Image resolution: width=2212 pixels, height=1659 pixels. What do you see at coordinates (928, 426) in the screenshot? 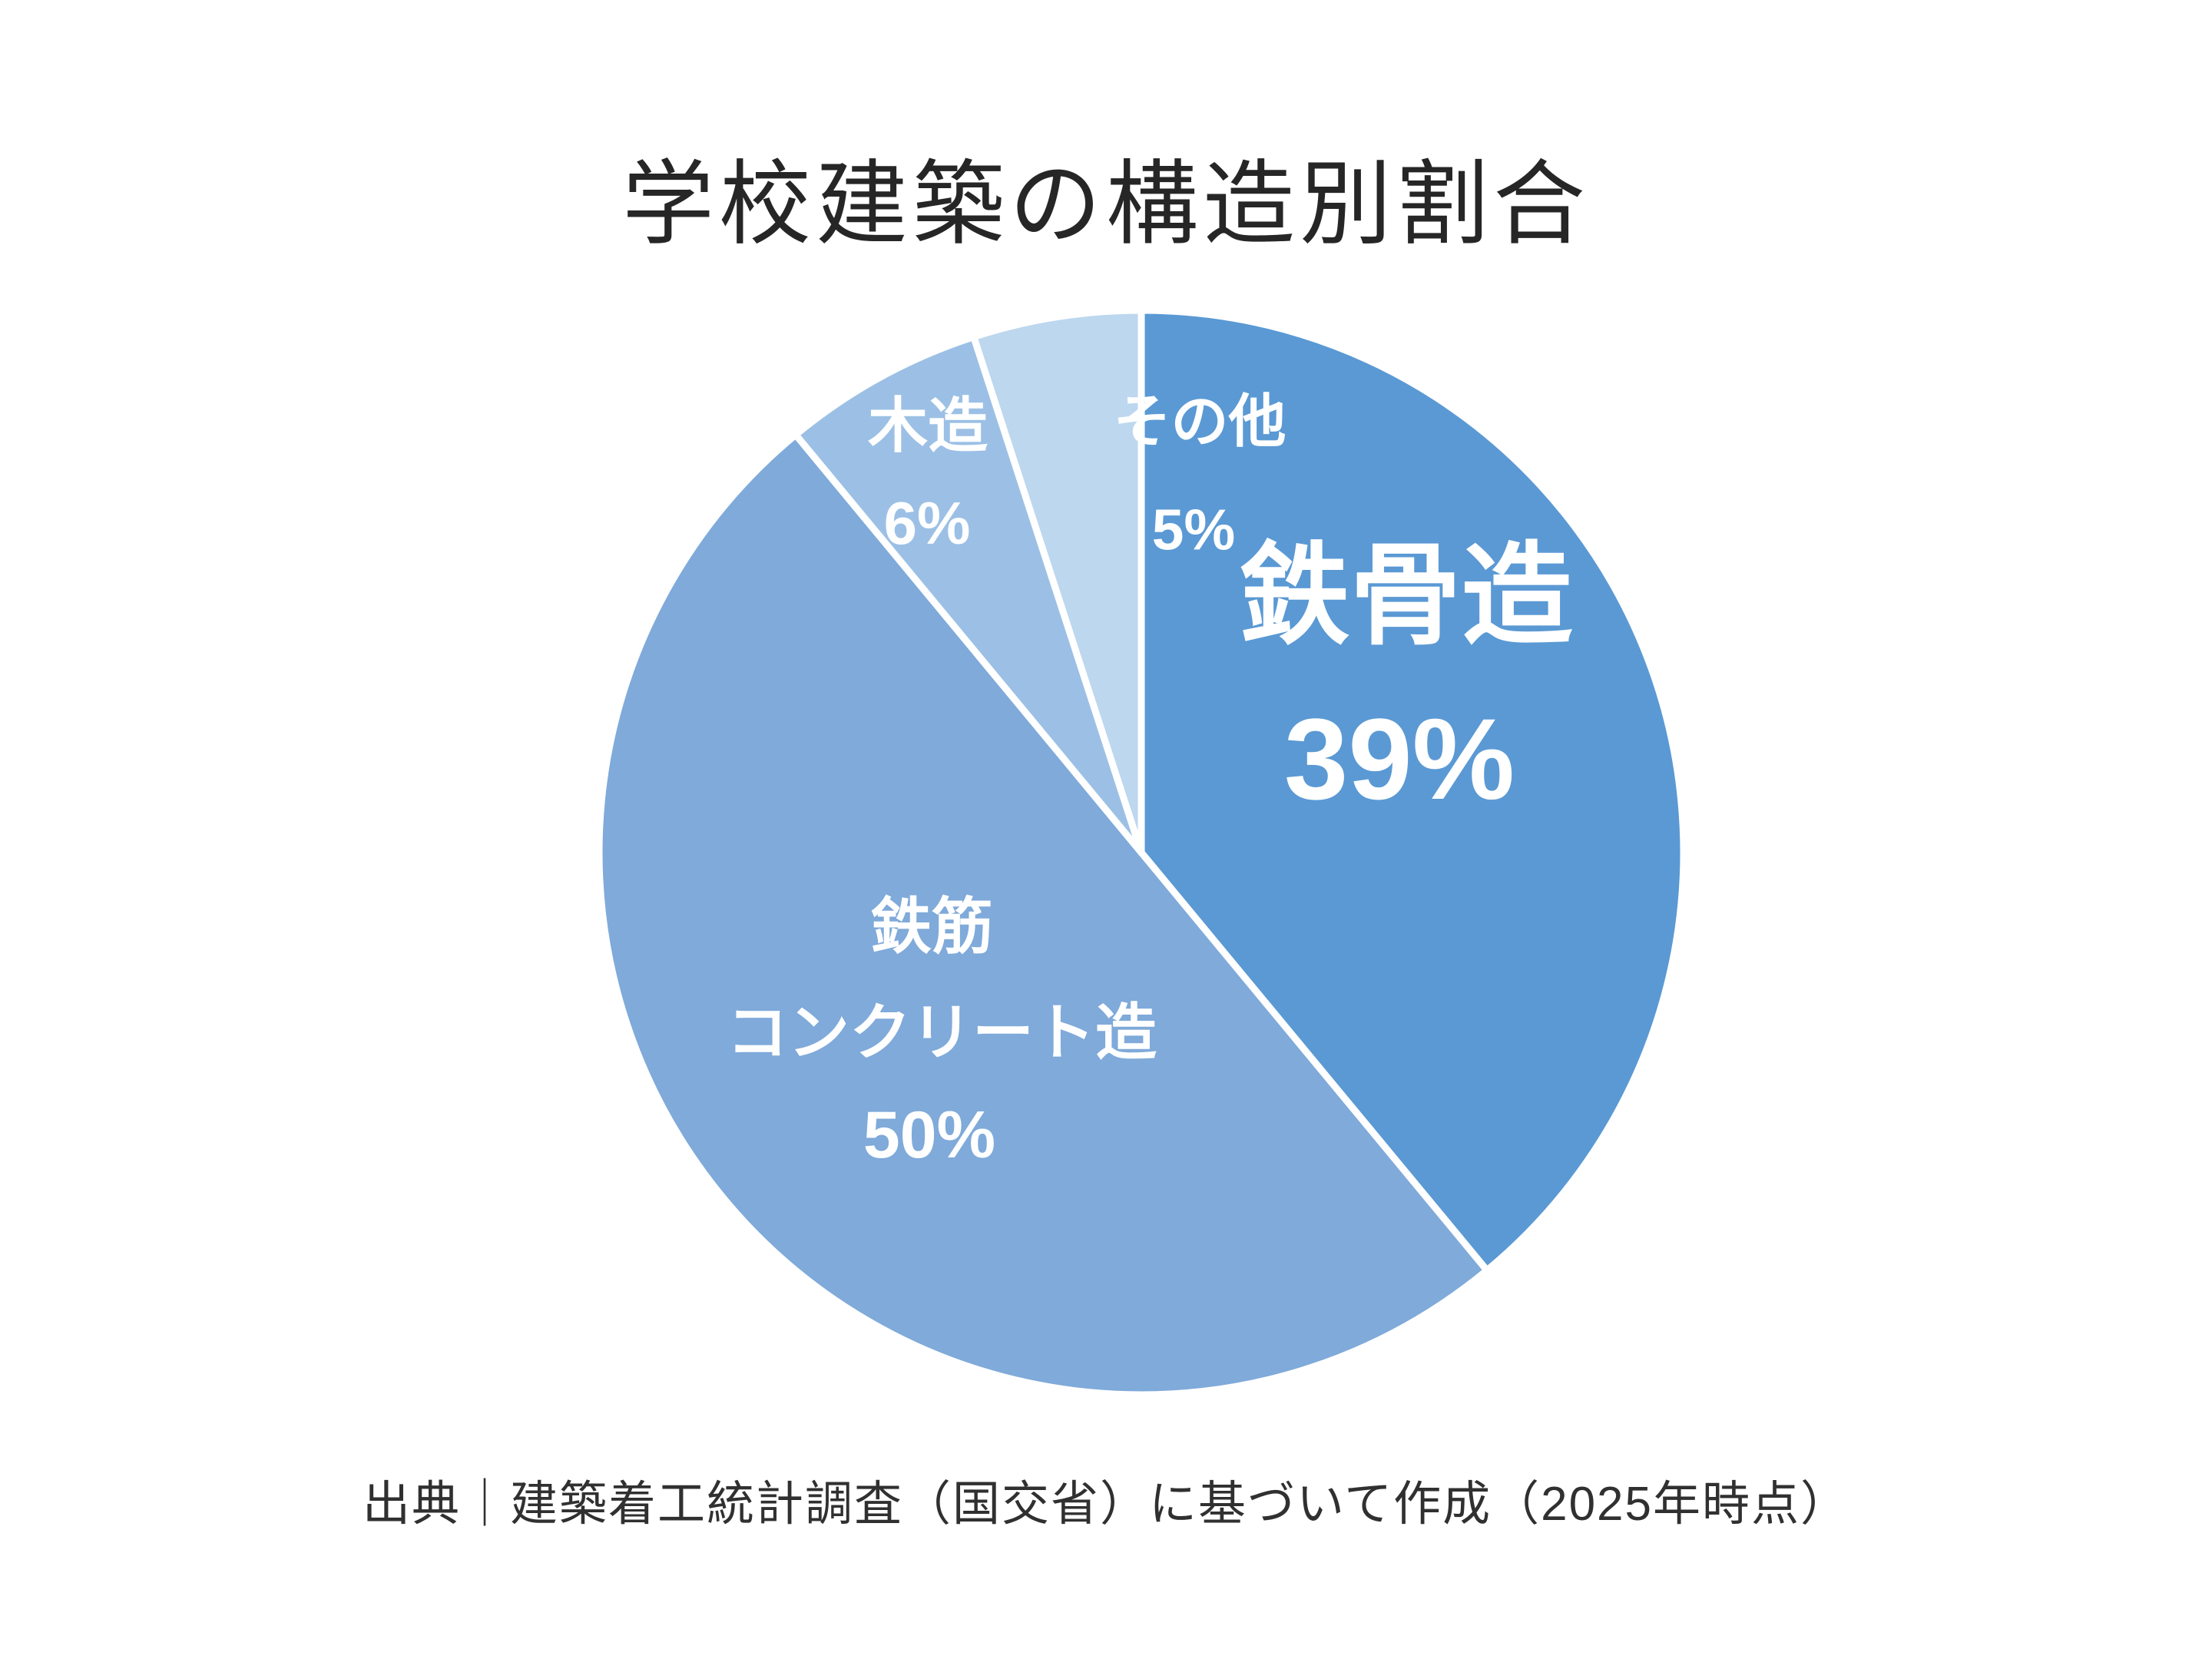
I see `slice-label-wood-name: 木造` at bounding box center [928, 426].